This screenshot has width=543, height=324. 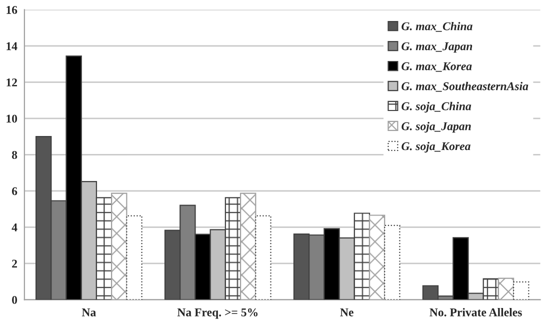 I want to click on legend-label: G. soja_Korea, so click(x=436, y=147).